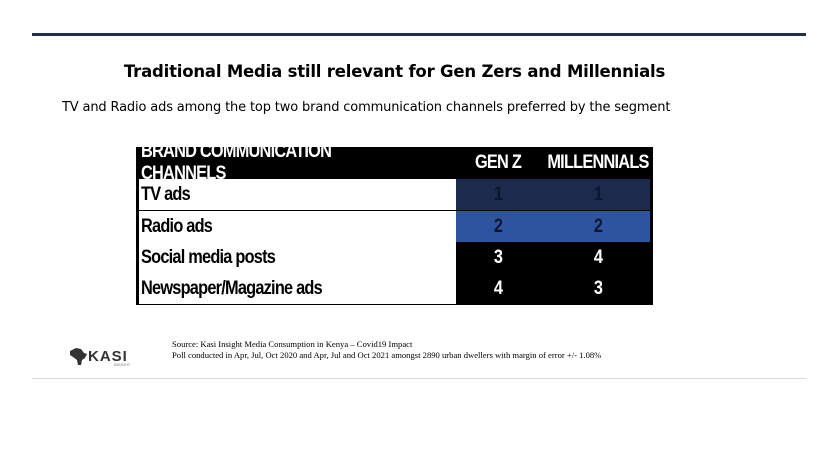 The image size is (817, 456). What do you see at coordinates (122, 364) in the screenshot?
I see `logo-subtext: INSIGHT` at bounding box center [122, 364].